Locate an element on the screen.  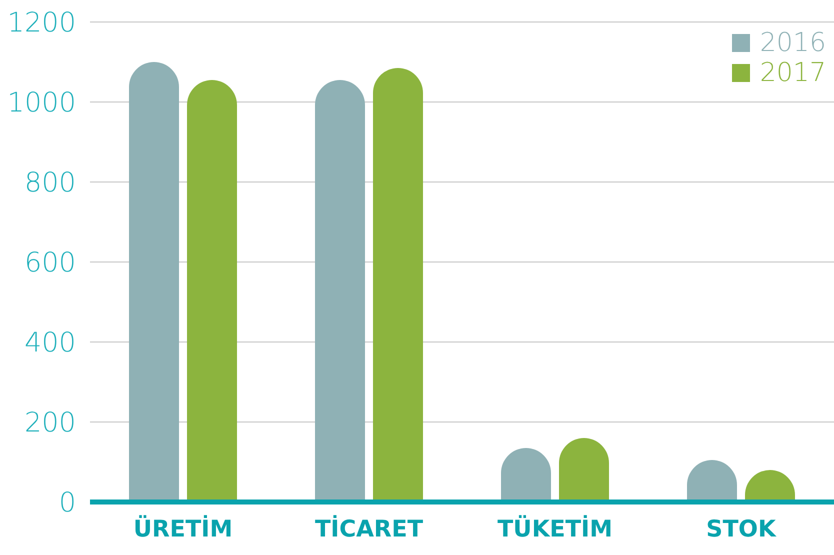
y-tick-label: 600 is located at coordinates (50, 263).